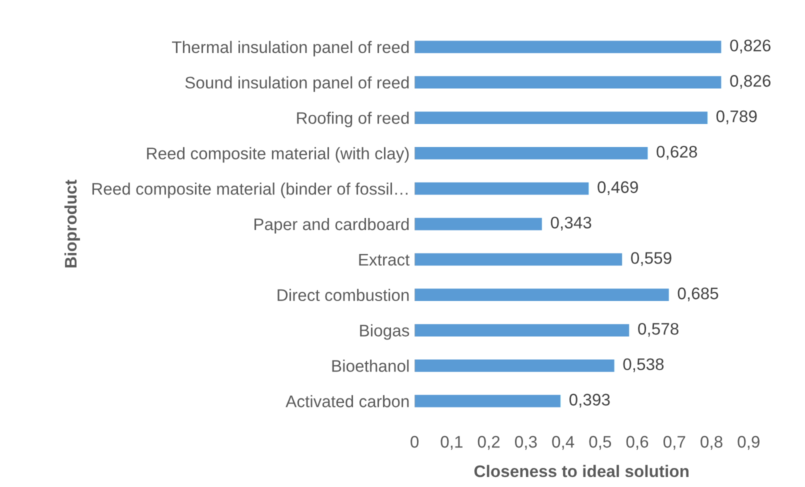 The width and height of the screenshot is (805, 487). What do you see at coordinates (581, 471) in the screenshot?
I see `x-axis-title: Closeness to ideal solution` at bounding box center [581, 471].